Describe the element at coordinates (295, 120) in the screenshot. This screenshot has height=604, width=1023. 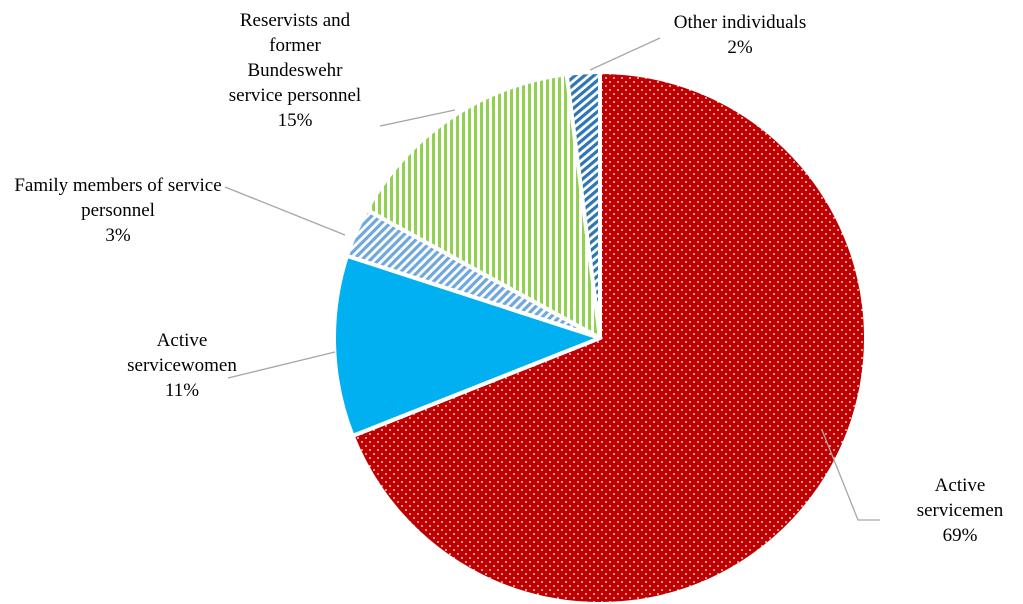
I see `value-label: 15%` at that location.